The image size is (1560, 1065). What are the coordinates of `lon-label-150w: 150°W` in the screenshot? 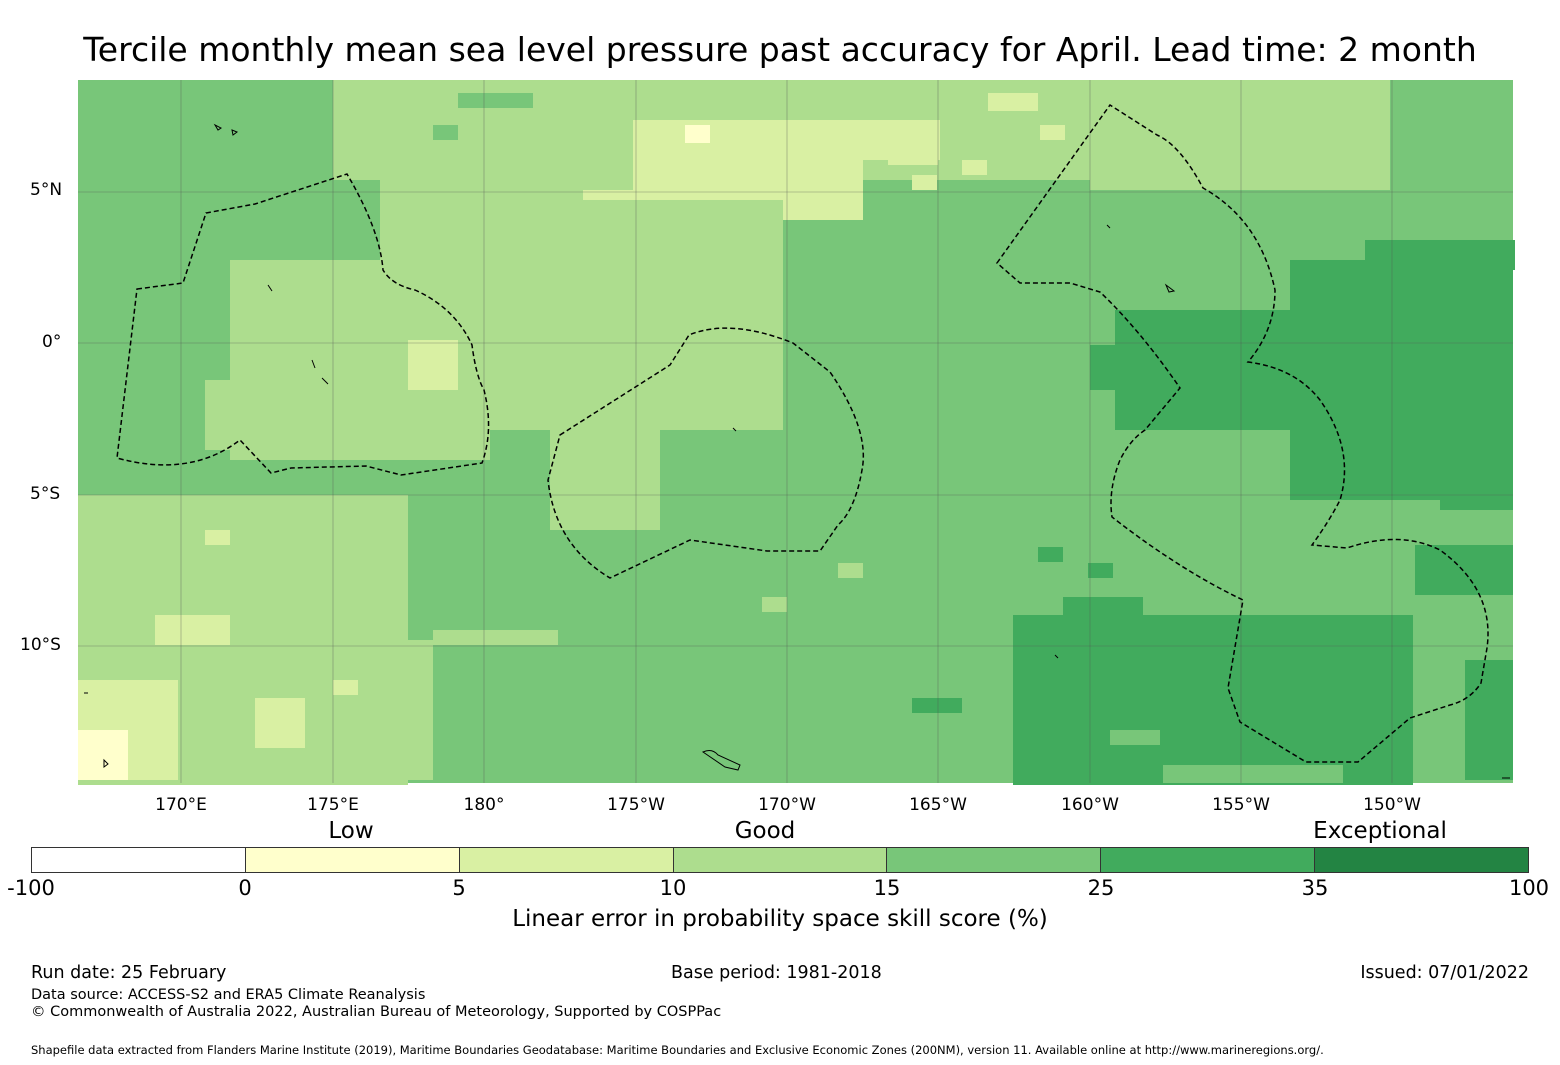 It's located at (1392, 805).